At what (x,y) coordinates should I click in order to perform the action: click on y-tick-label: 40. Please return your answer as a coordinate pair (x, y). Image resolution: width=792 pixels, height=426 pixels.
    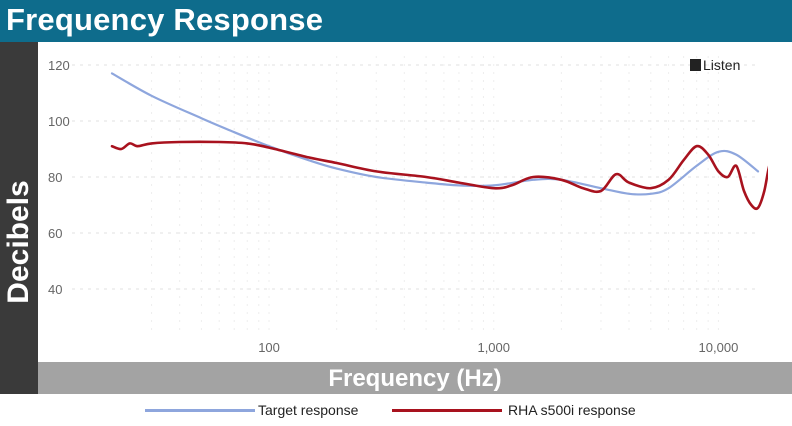
    Looking at the image, I should click on (55, 289).